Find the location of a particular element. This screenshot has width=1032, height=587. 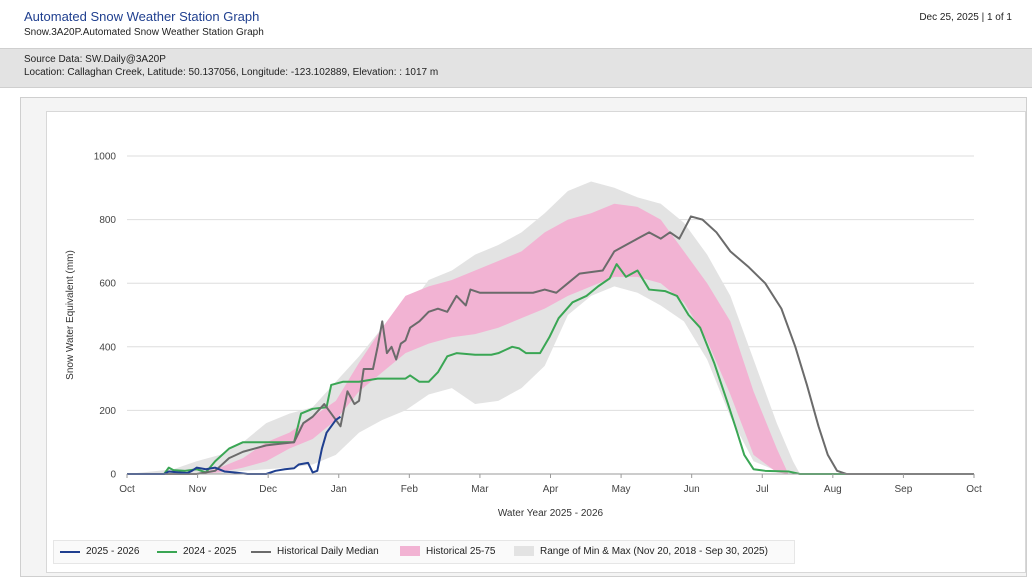

x-axis-label: Water Year 2025 - 2026 is located at coordinates (551, 513).